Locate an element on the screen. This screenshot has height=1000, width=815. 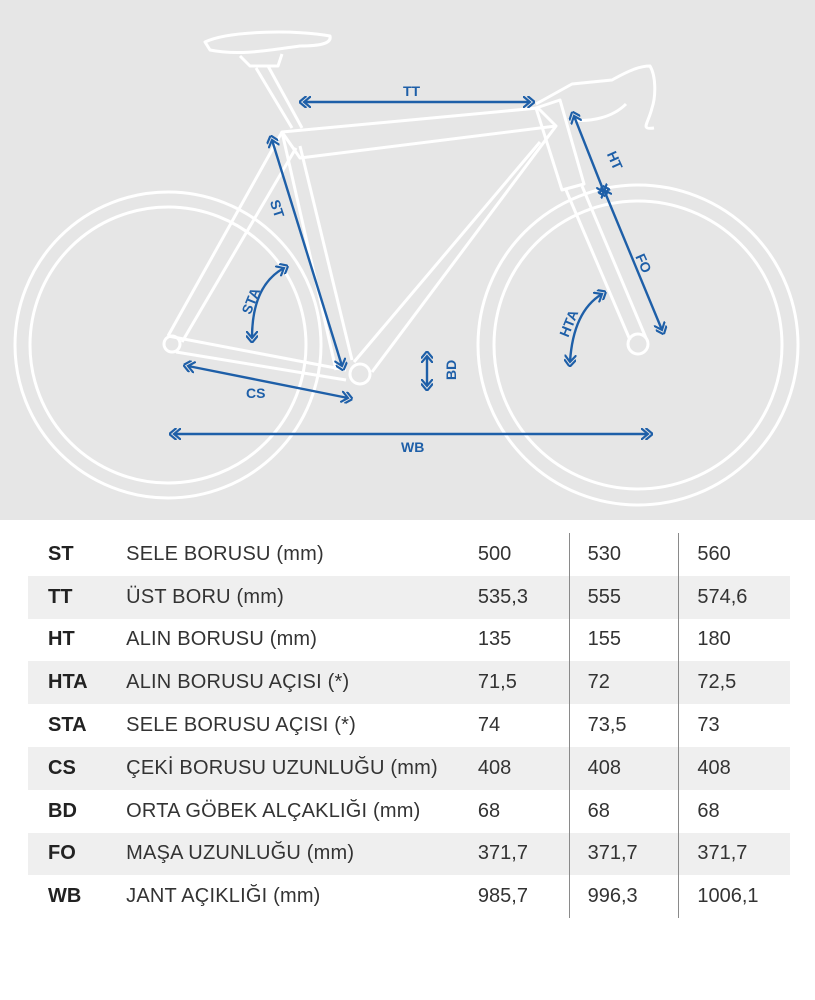
wb-label: WB is located at coordinates (412, 447).